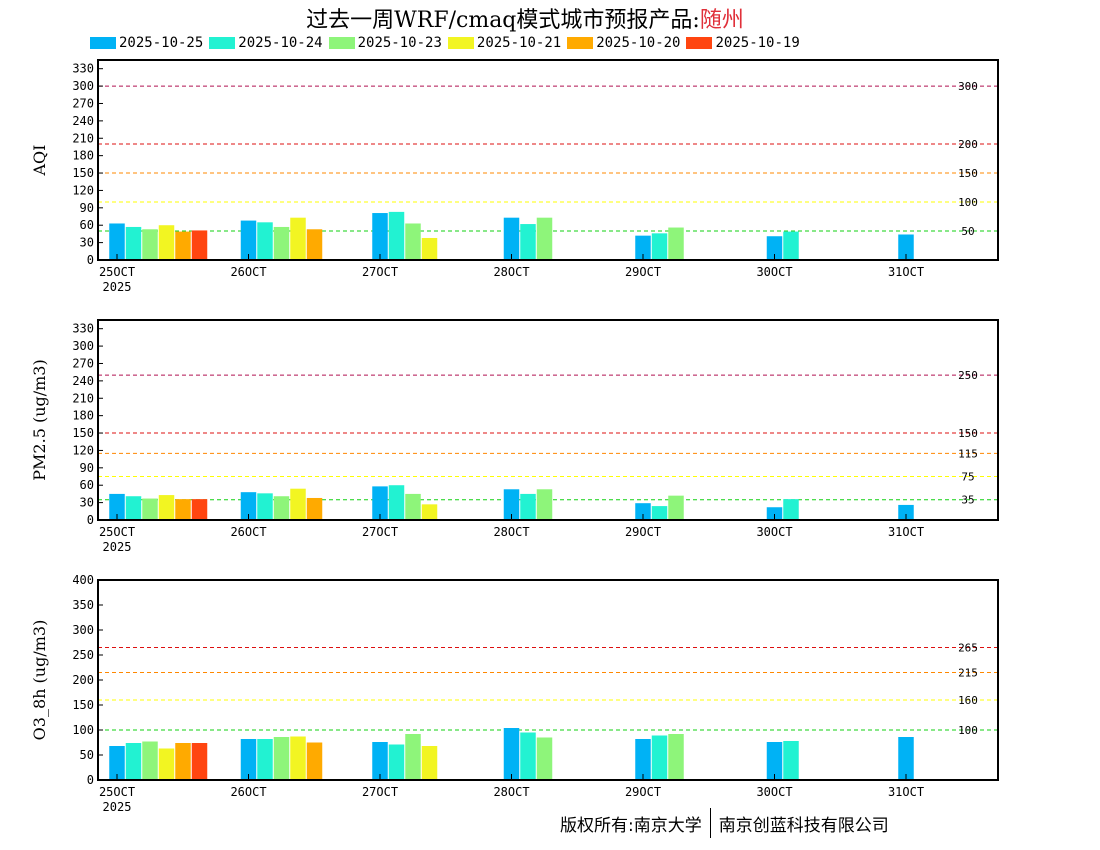 The width and height of the screenshot is (1100, 850). I want to click on footer-divider, so click(710, 823).